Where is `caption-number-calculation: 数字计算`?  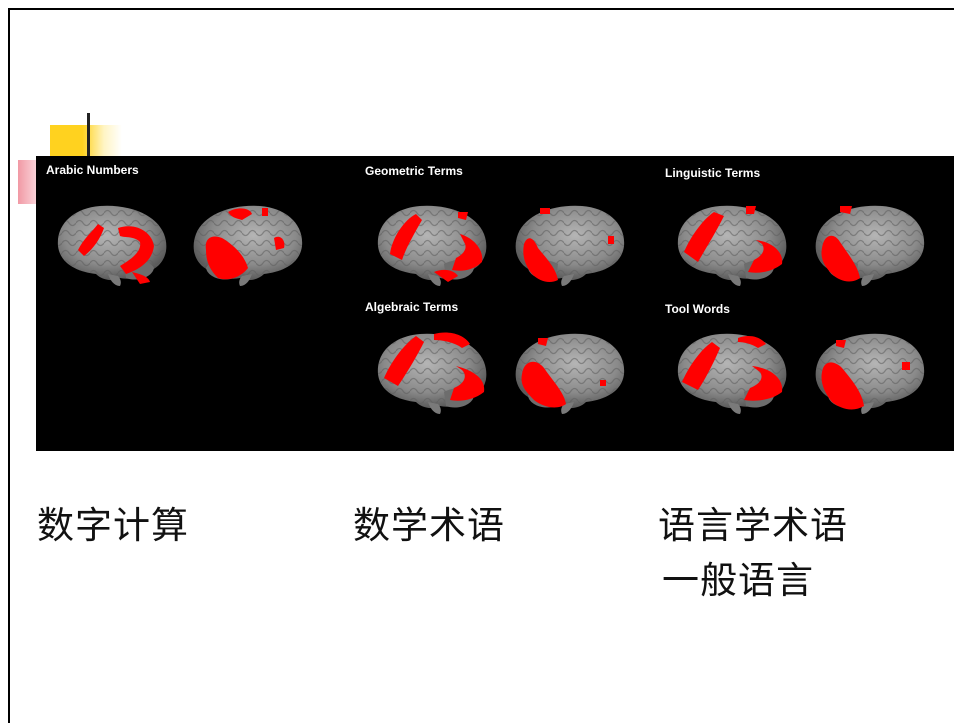
caption-number-calculation: 数字计算 is located at coordinates (113, 525).